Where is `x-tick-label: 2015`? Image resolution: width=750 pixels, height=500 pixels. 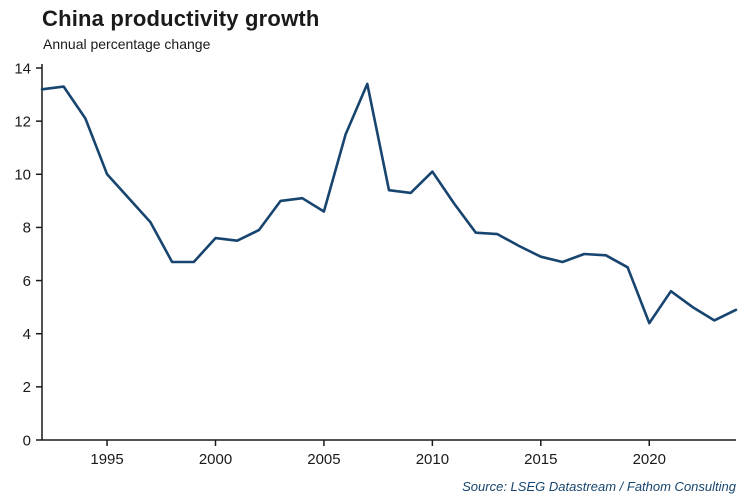
x-tick-label: 2015 is located at coordinates (540, 459).